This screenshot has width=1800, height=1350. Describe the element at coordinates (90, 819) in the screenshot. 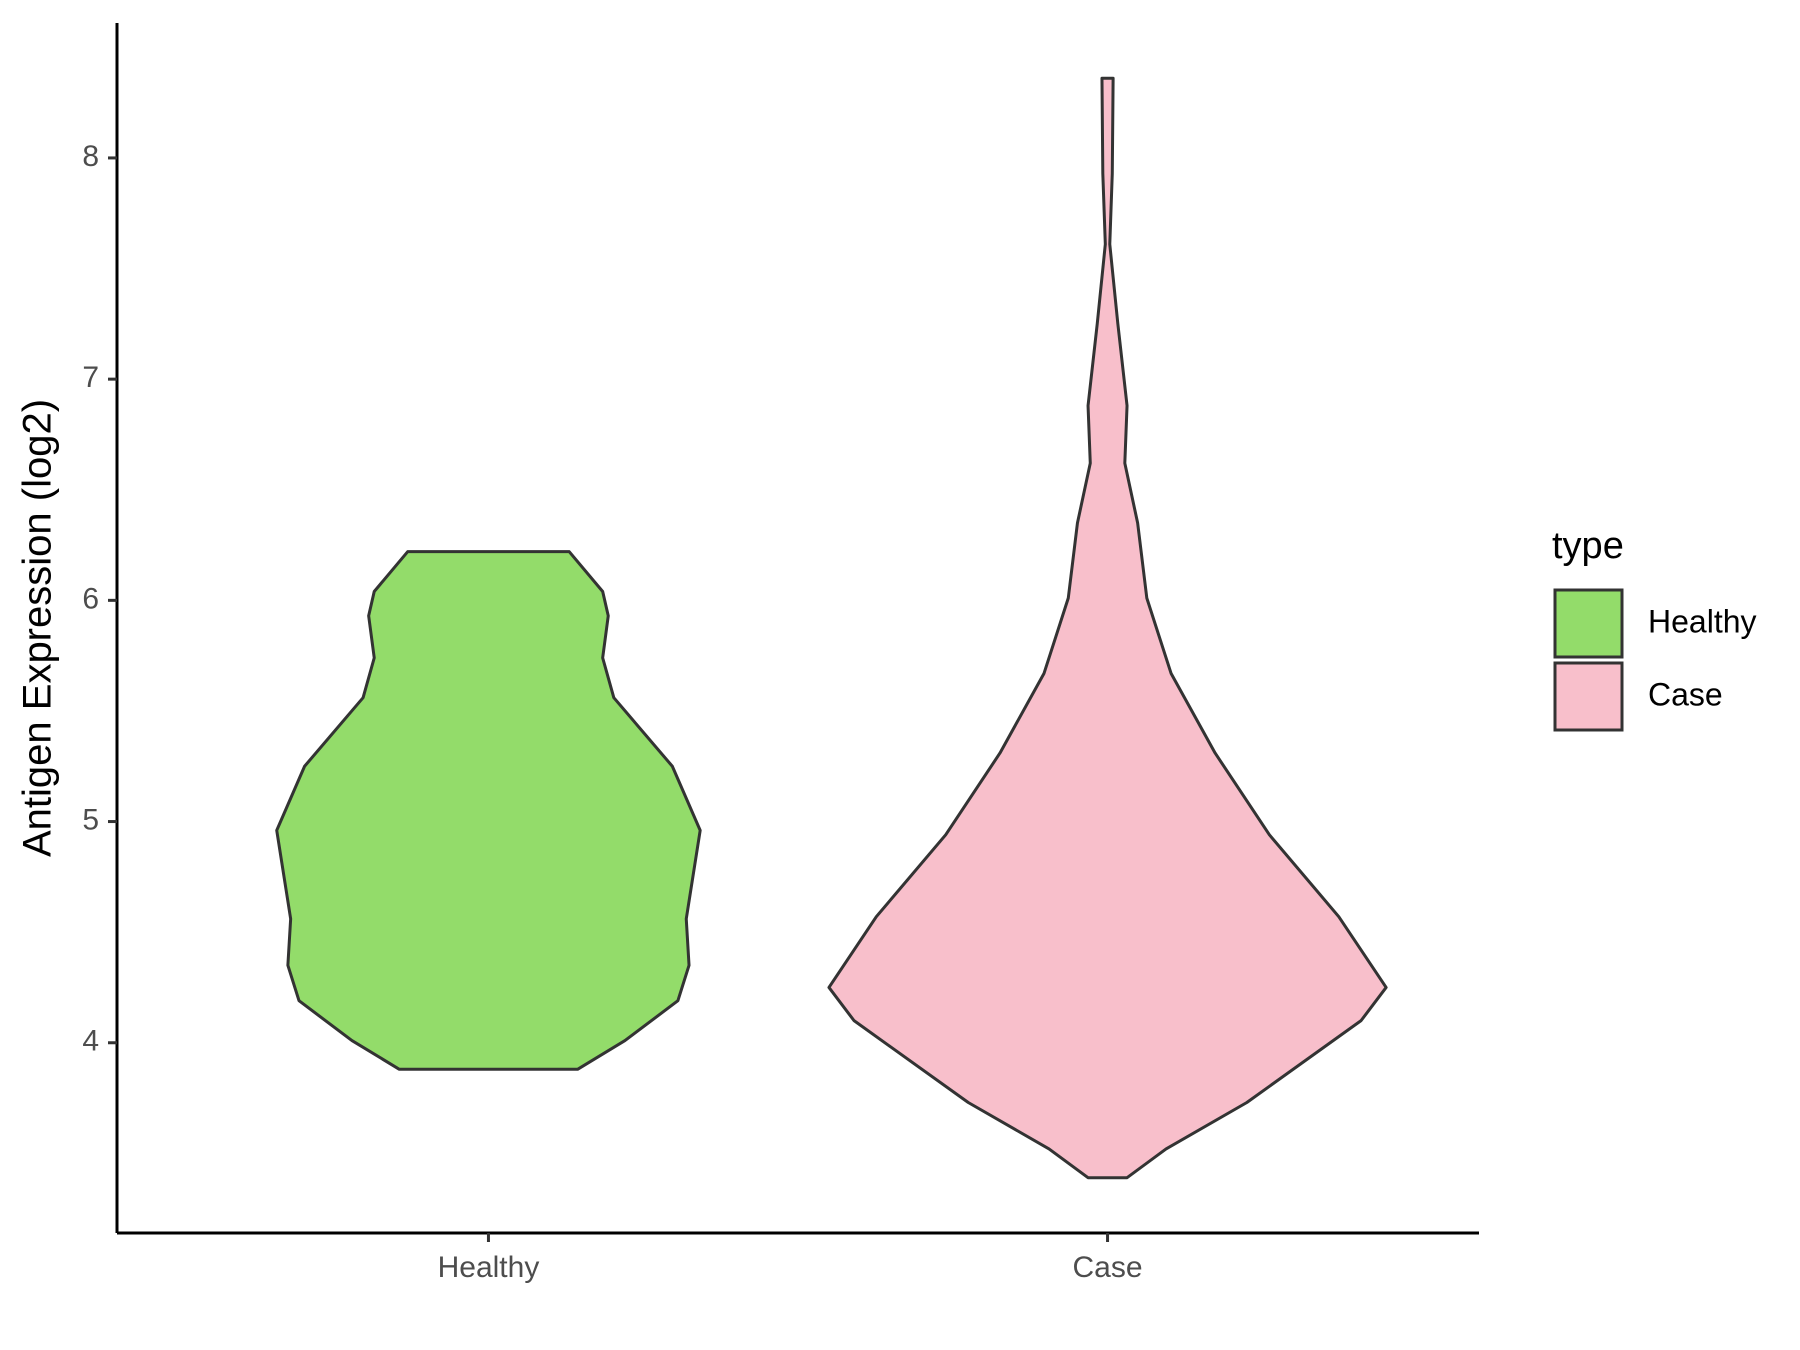

I see `y-tick-label: 5` at that location.